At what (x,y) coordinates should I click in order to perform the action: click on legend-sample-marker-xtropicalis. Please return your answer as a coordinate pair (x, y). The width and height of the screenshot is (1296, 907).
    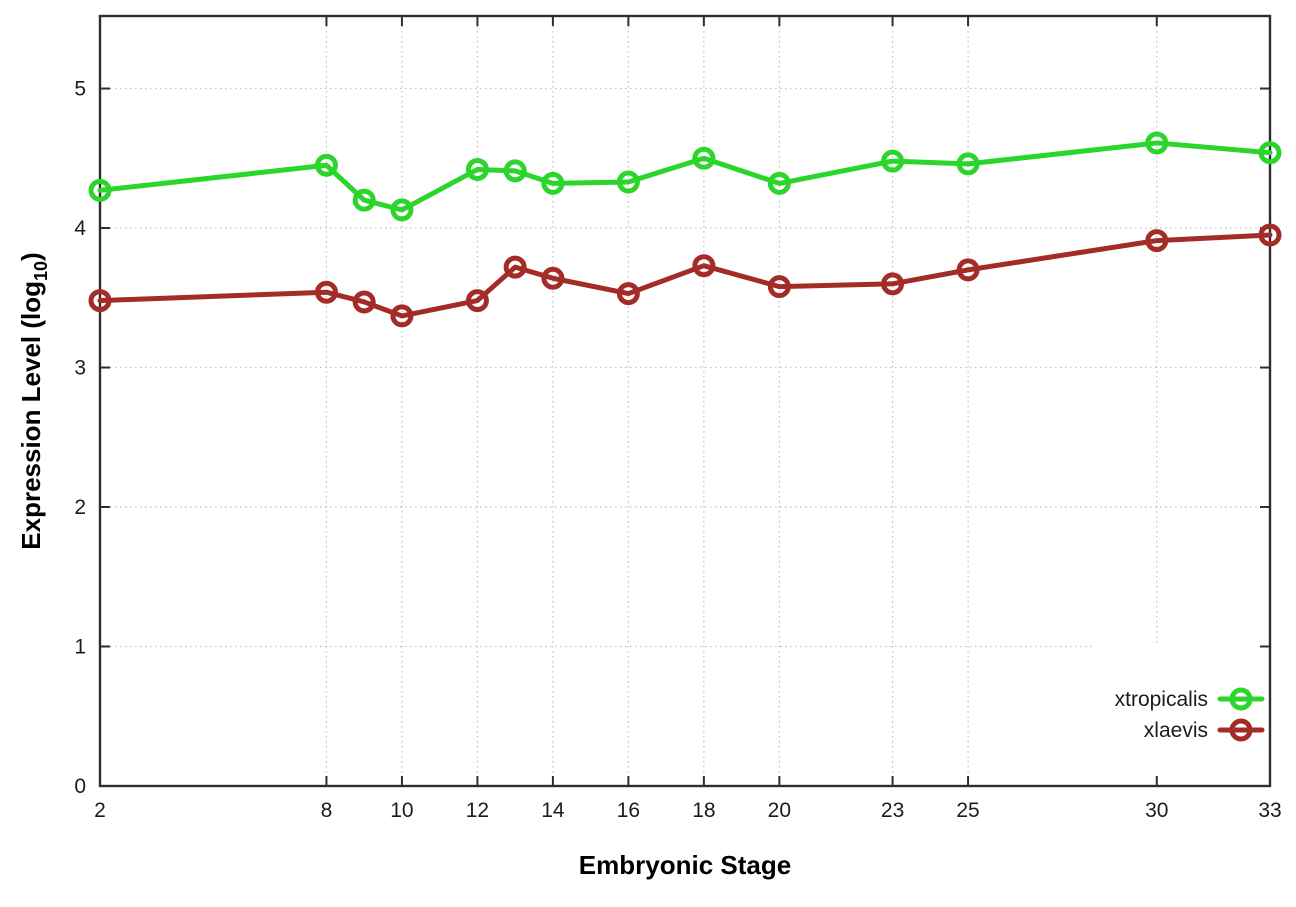
    Looking at the image, I should click on (1241, 699).